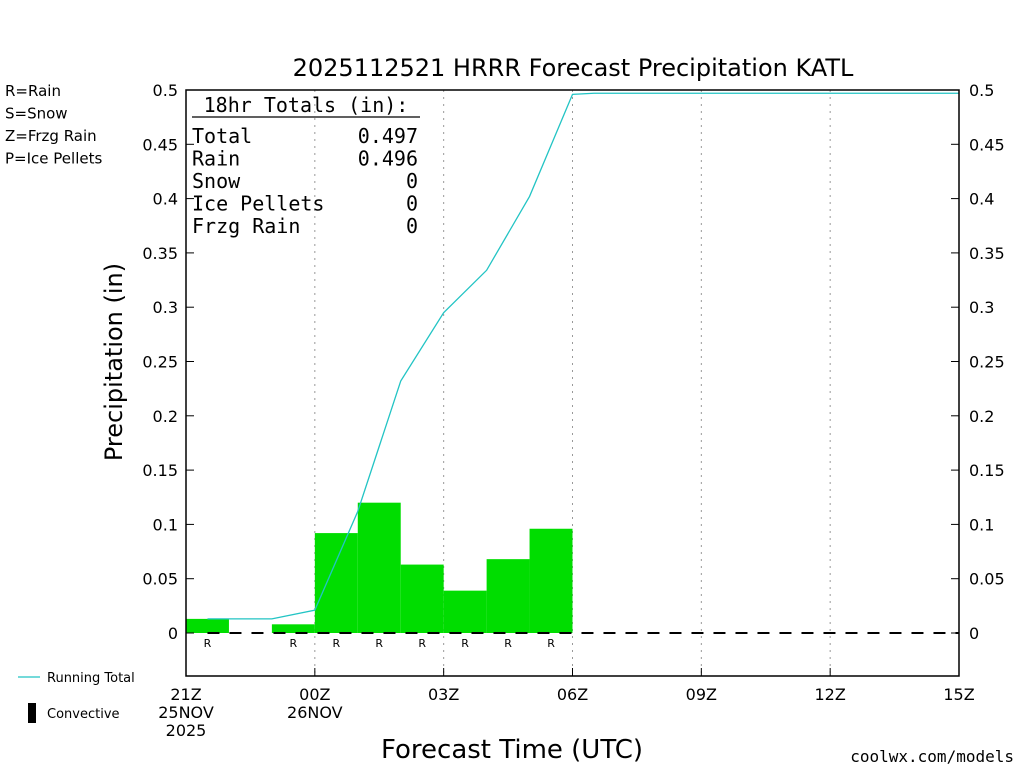 The height and width of the screenshot is (768, 1024). I want to click on y-tick-label-right: 0.2, so click(981, 416).